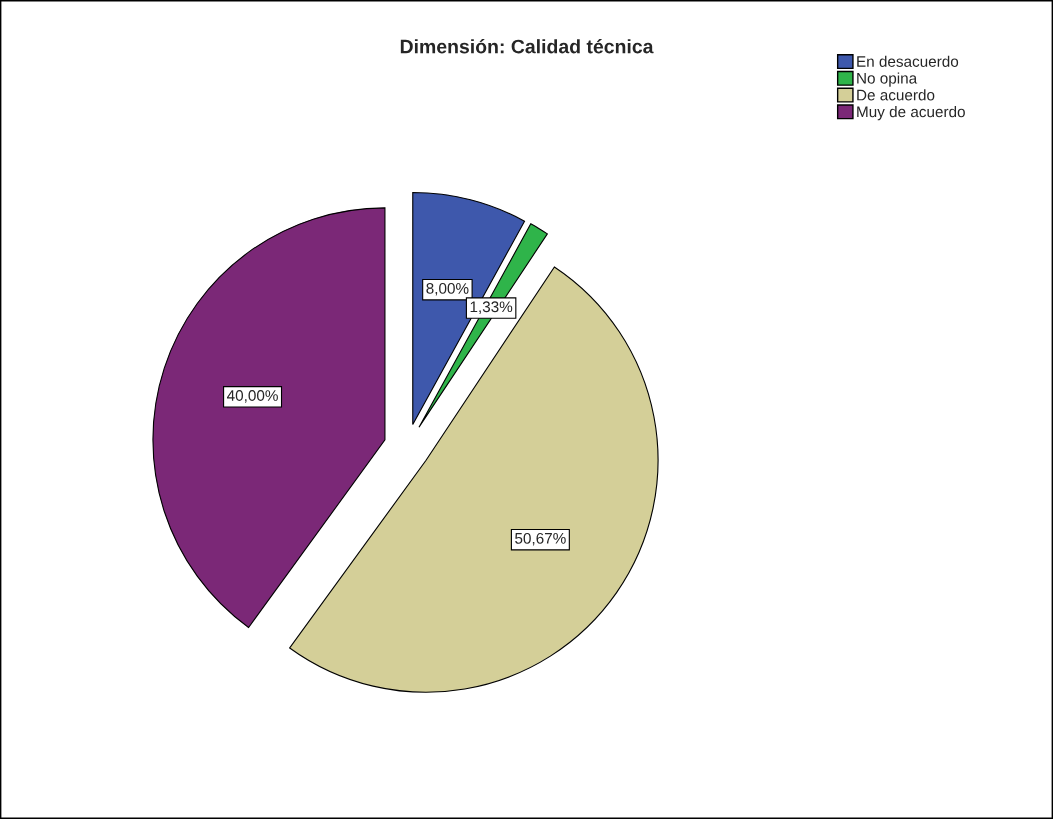  I want to click on chart-title: Dimensión: Calidad técnica, so click(527, 46).